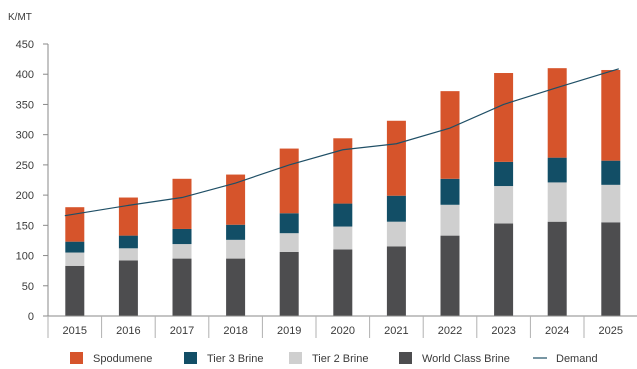 The image size is (637, 369). Describe the element at coordinates (25, 105) in the screenshot. I see `y-tick-label: 350` at that location.